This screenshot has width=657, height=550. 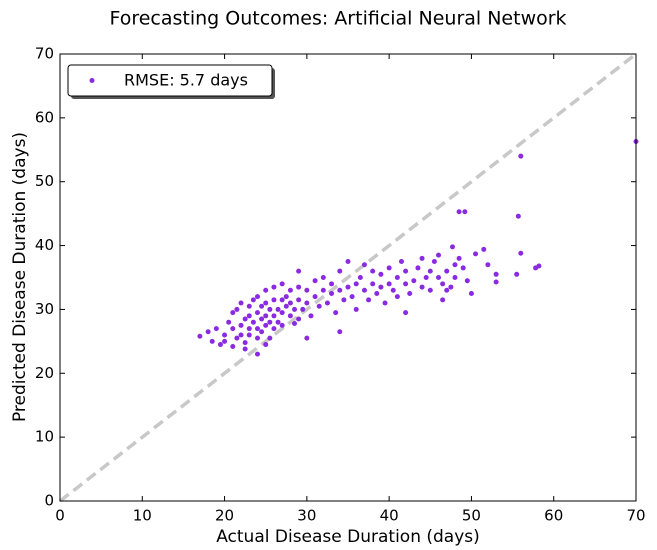 I want to click on x-tick-label: 40, so click(x=389, y=516).